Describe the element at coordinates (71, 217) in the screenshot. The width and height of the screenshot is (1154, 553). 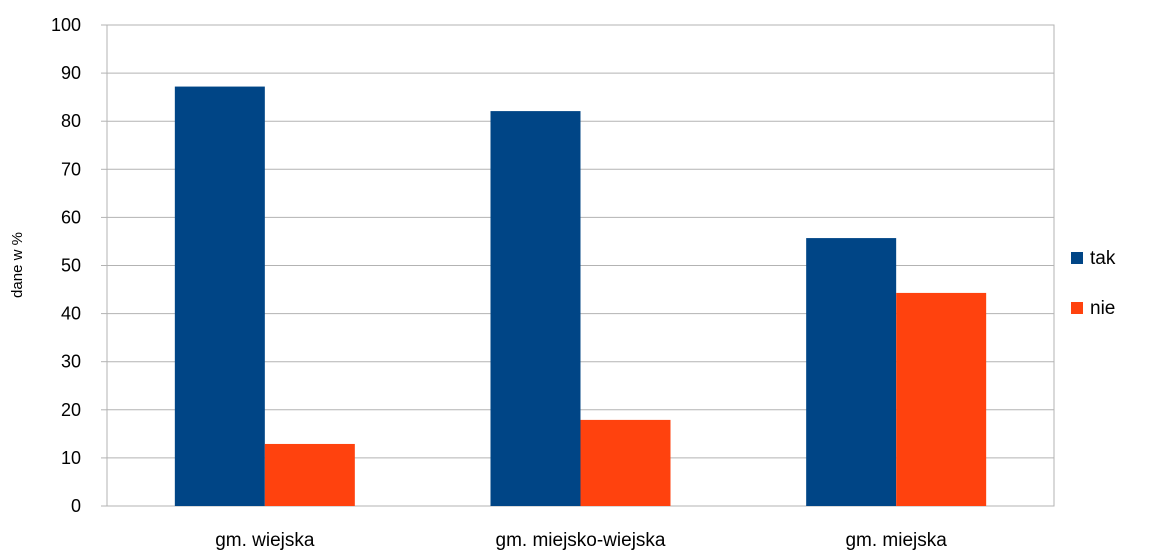
I see `y-tick-label: 60` at that location.